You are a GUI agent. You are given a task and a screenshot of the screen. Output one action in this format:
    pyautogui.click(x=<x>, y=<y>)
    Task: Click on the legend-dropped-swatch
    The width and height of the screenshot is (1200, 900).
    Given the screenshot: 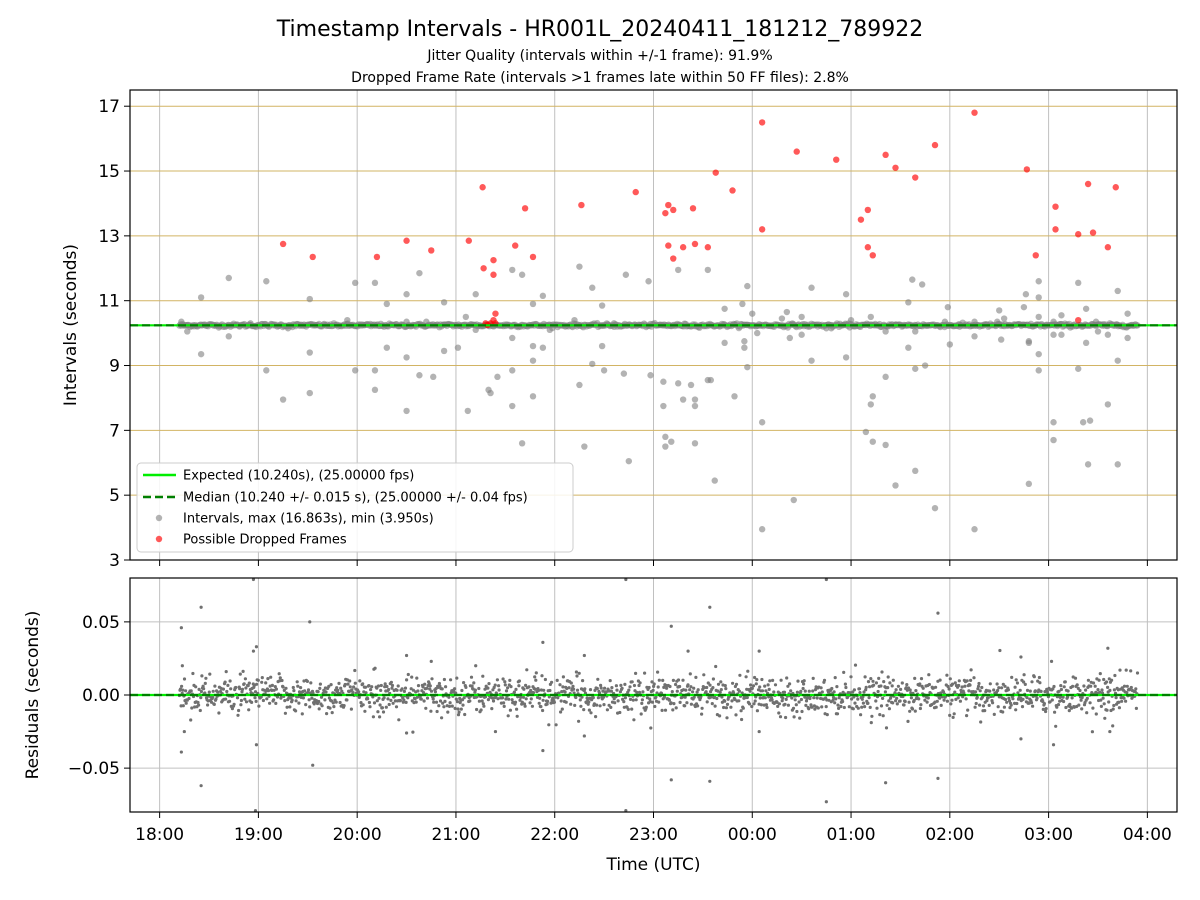 What is the action you would take?
    pyautogui.click(x=159, y=539)
    